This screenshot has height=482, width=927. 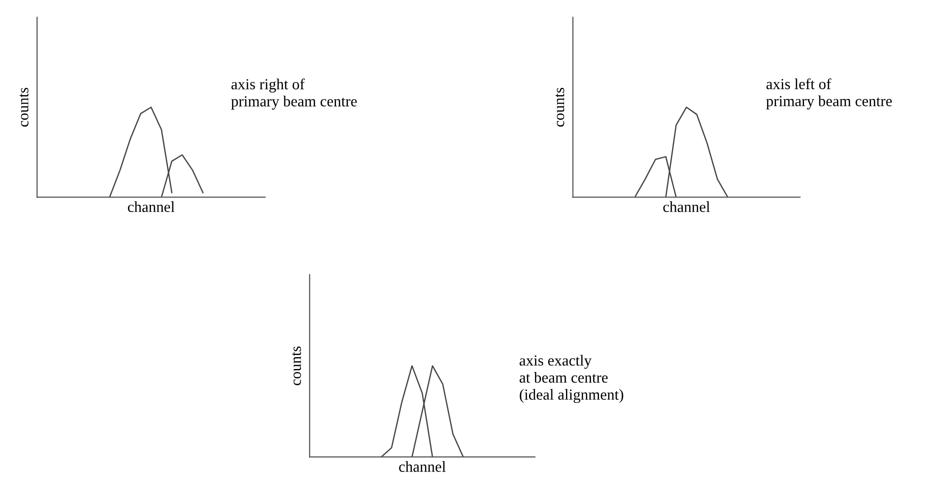 What do you see at coordinates (829, 94) in the screenshot?
I see `annotation: axis left of primary beam centre` at bounding box center [829, 94].